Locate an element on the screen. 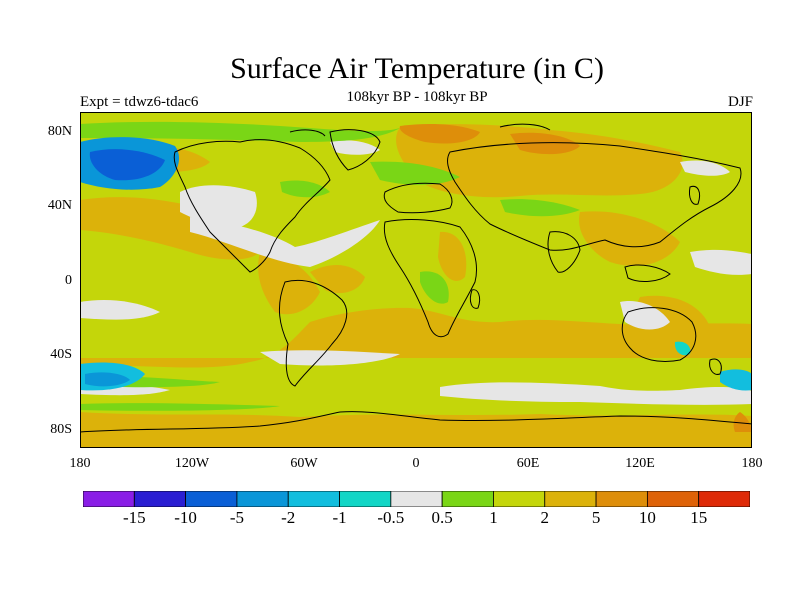 The width and height of the screenshot is (800, 600). colorbar-label: 2 is located at coordinates (545, 517).